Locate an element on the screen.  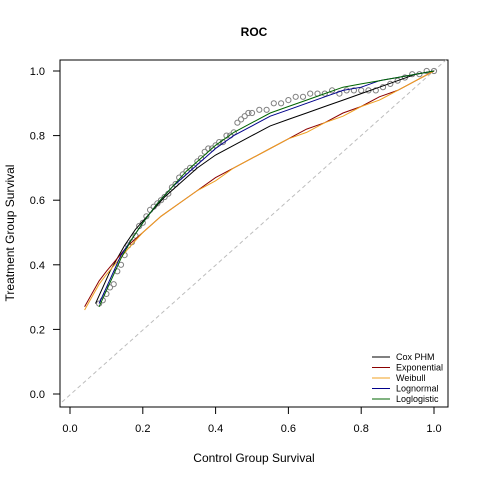
chart-title: ROC is located at coordinates (254, 32).